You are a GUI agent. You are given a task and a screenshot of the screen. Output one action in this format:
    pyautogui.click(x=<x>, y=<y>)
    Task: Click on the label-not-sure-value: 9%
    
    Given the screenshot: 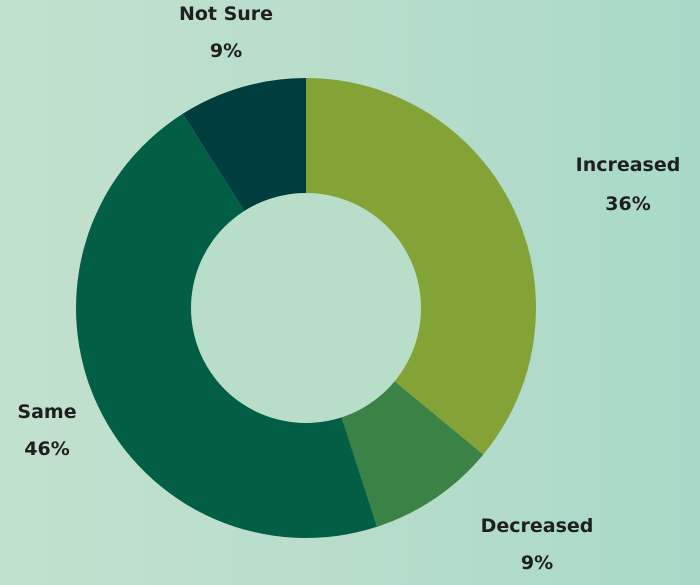 What is the action you would take?
    pyautogui.click(x=226, y=51)
    